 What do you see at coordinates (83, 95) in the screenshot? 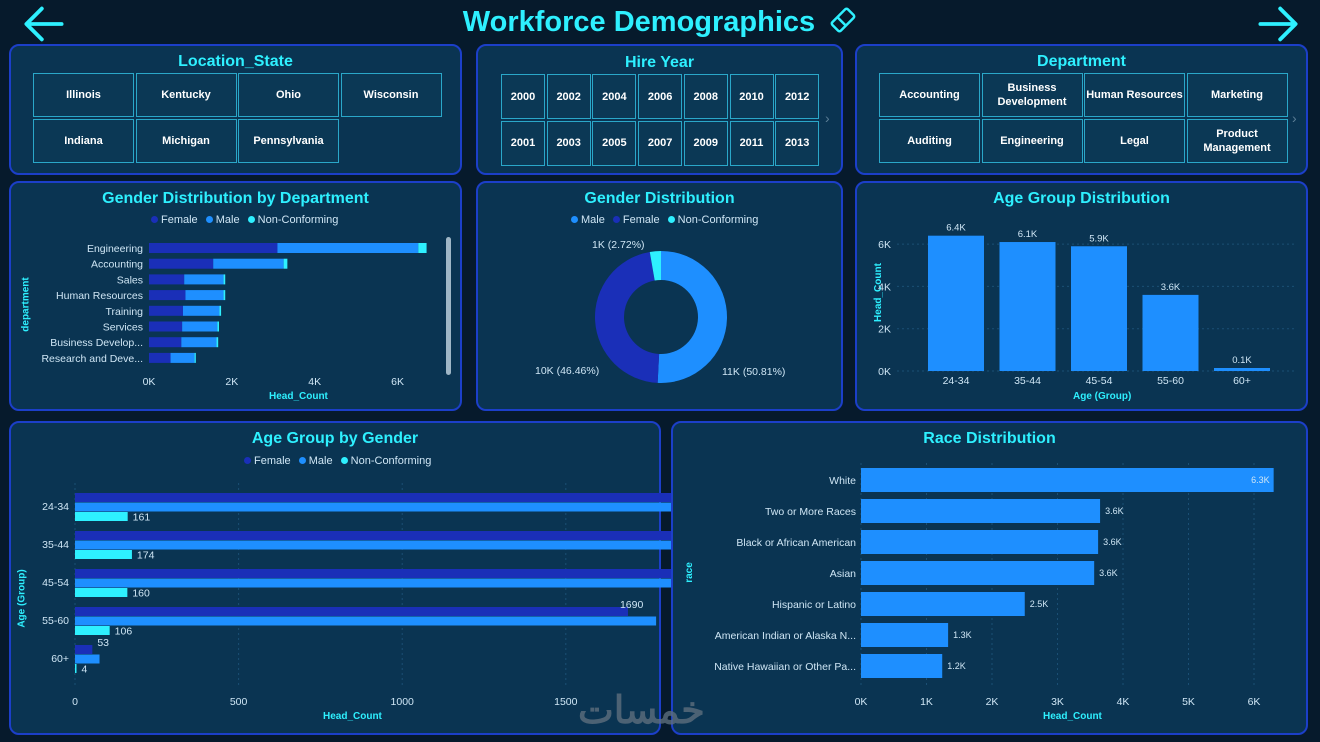
I see `location-slicer-item: Illinois` at bounding box center [83, 95].